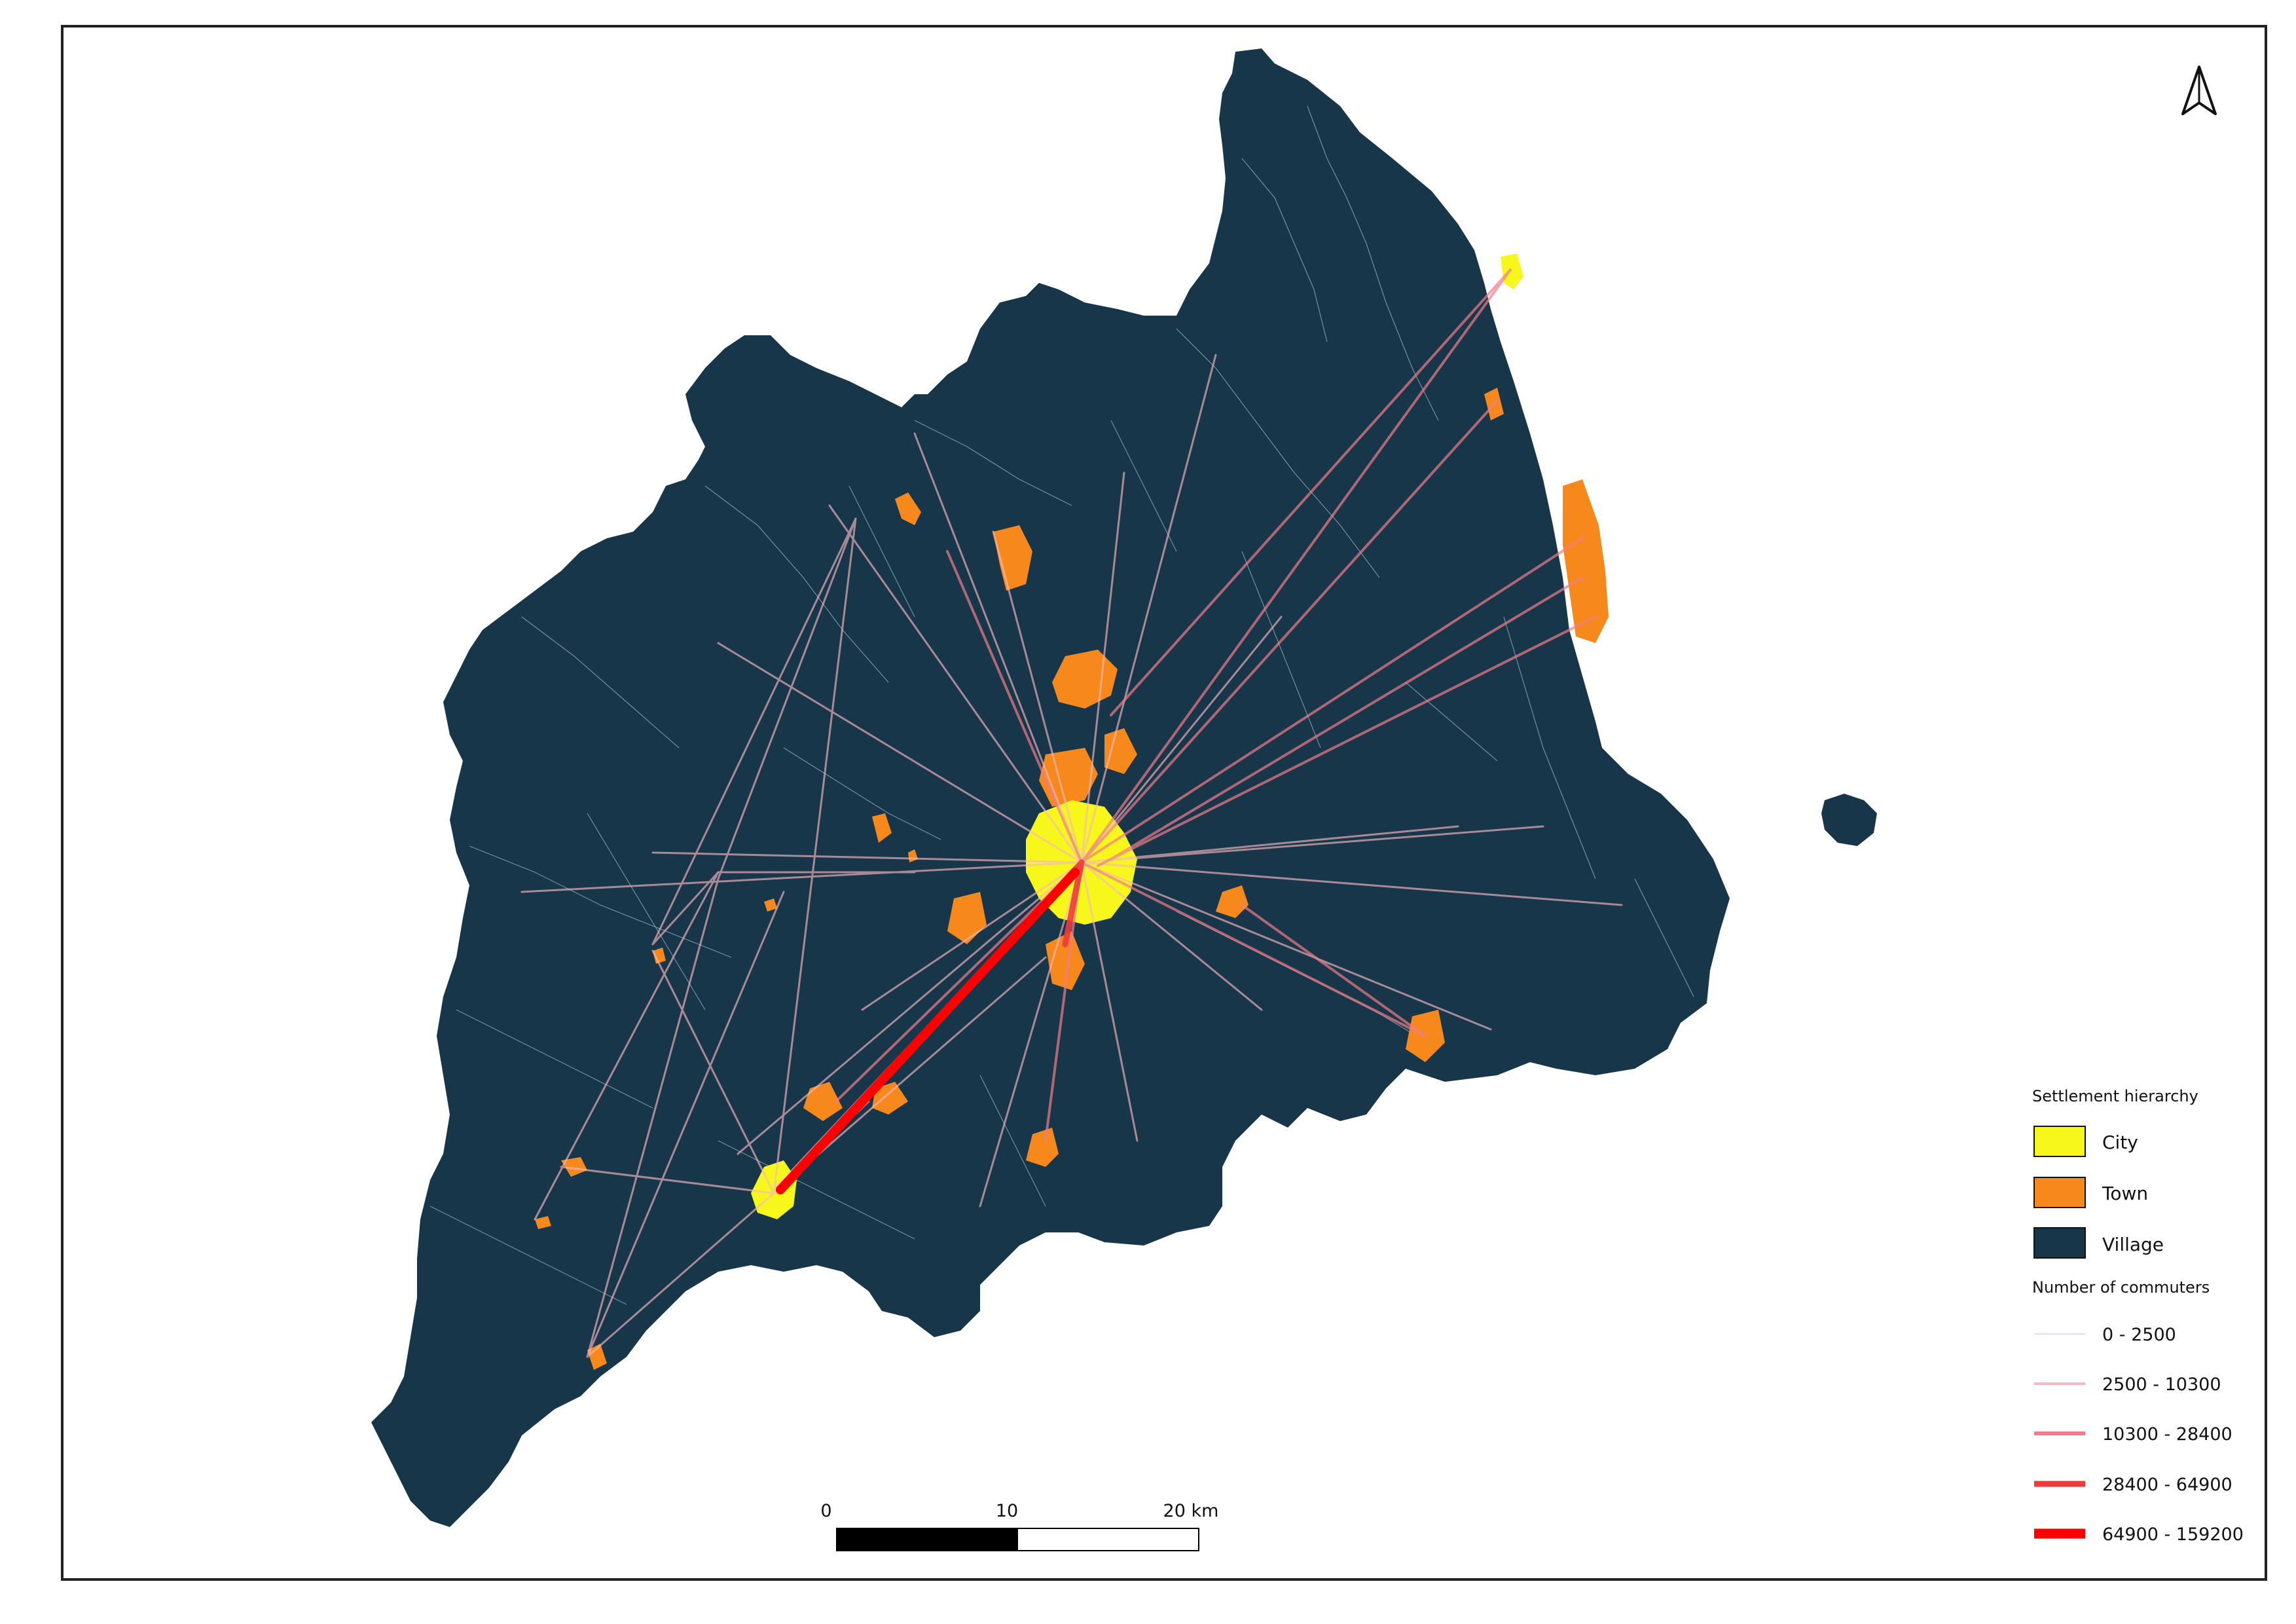  What do you see at coordinates (2125, 1193) in the screenshot?
I see `legend-label-town: Town` at bounding box center [2125, 1193].